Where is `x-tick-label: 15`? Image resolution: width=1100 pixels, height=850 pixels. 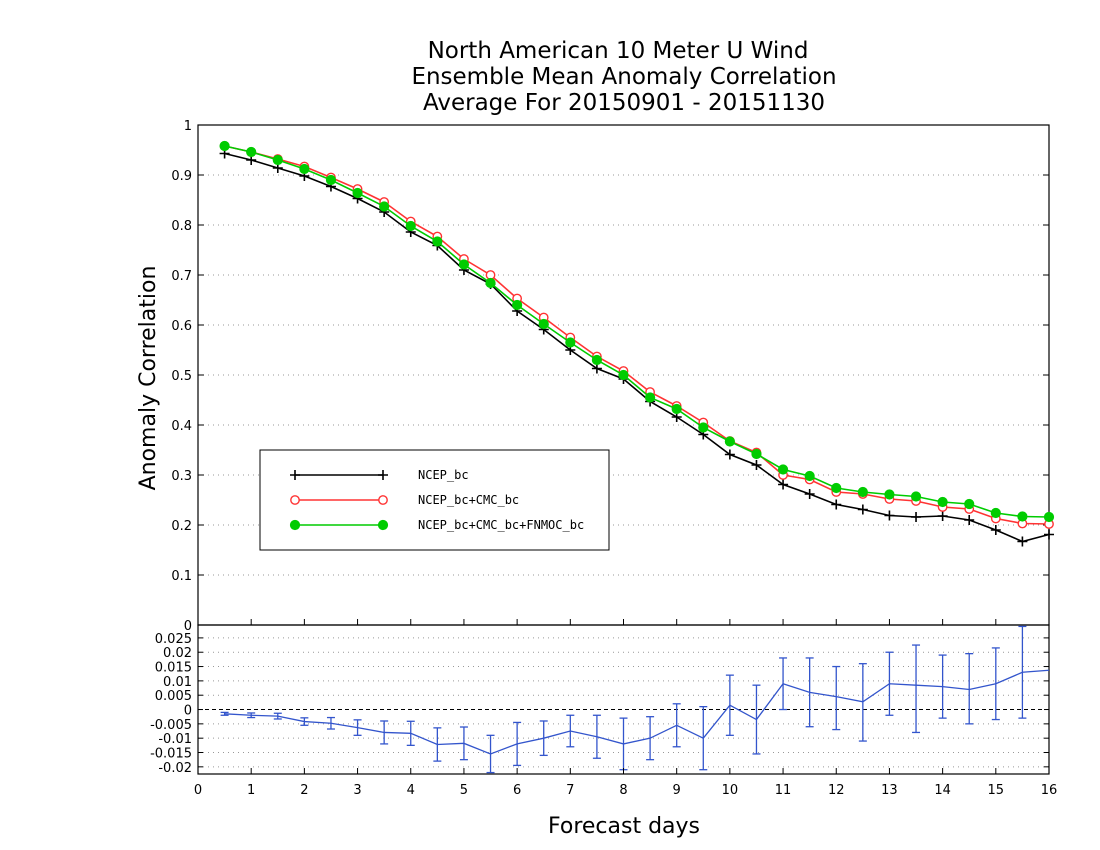 x-tick-label: 15 is located at coordinates (996, 790).